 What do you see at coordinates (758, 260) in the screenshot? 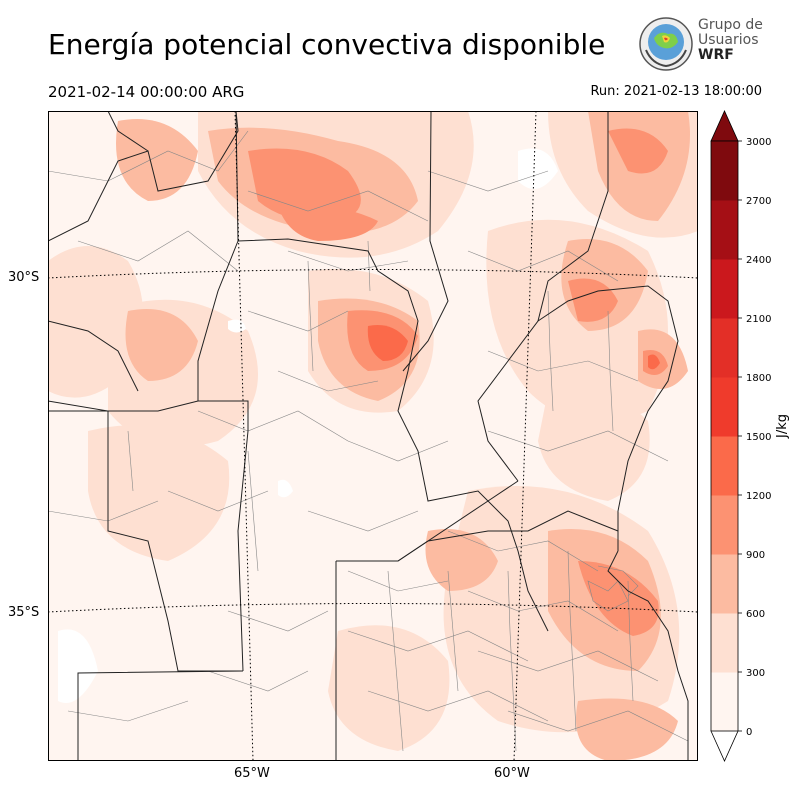
I see `colorbar-tick-label: 2400` at bounding box center [758, 260].